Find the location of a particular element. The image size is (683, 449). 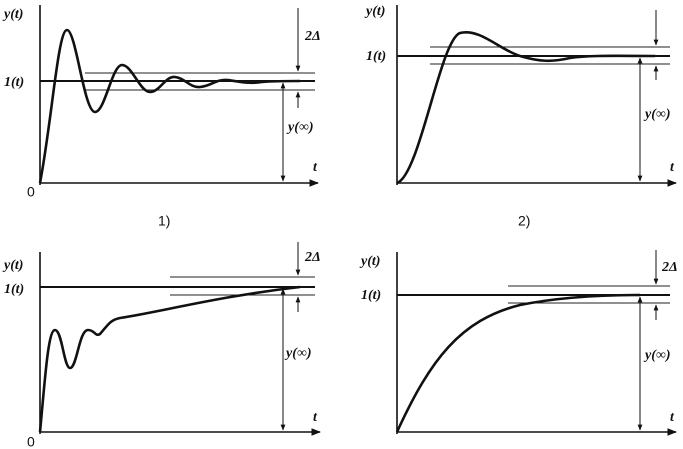

caption: 1) is located at coordinates (164, 221).